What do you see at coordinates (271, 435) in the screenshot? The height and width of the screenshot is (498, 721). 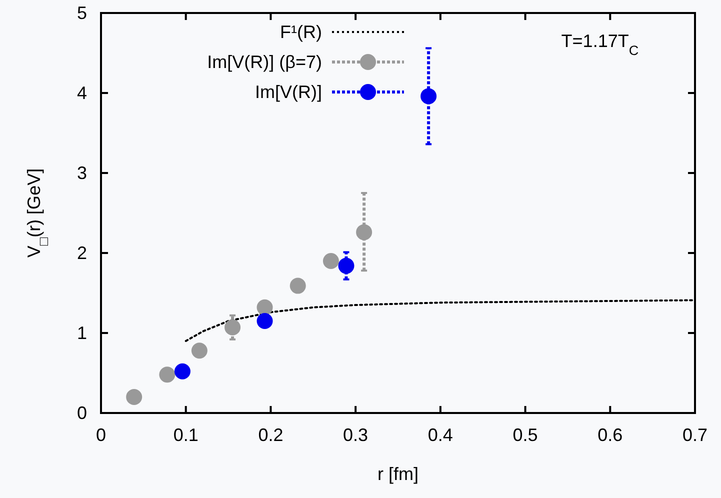 I see `x-tick-label: 0.2` at bounding box center [271, 435].